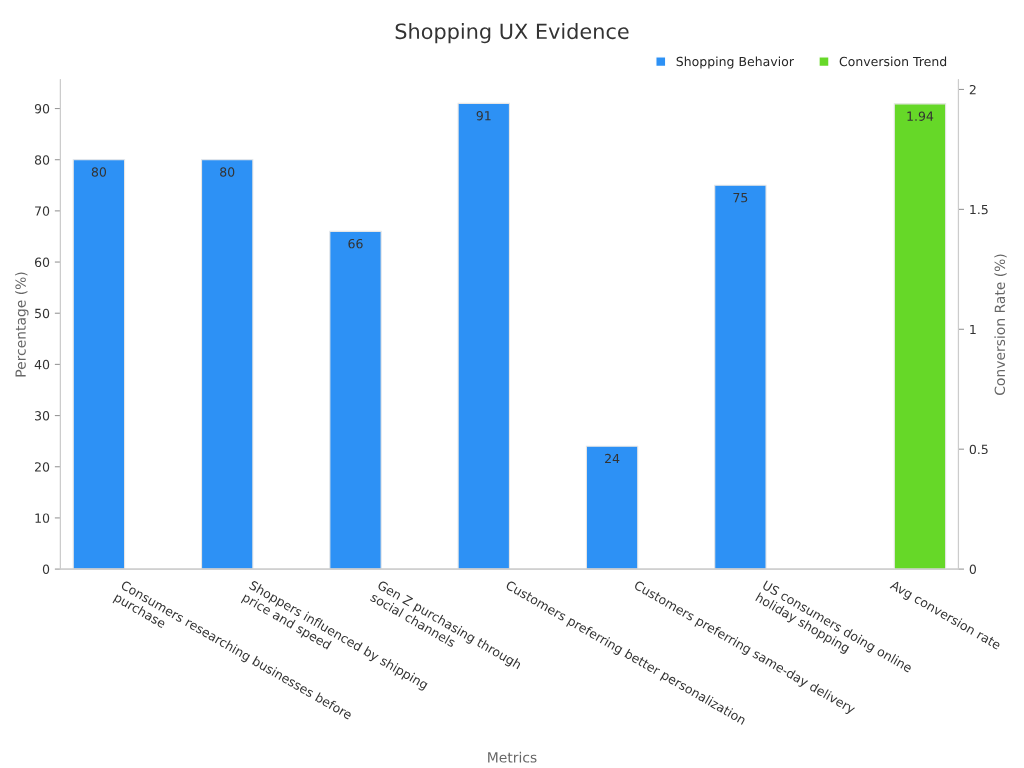 Image resolution: width=1024 pixels, height=768 pixels. Describe the element at coordinates (1000, 324) in the screenshot. I see `y2-axis-title: Conversion Rate (%)` at that location.